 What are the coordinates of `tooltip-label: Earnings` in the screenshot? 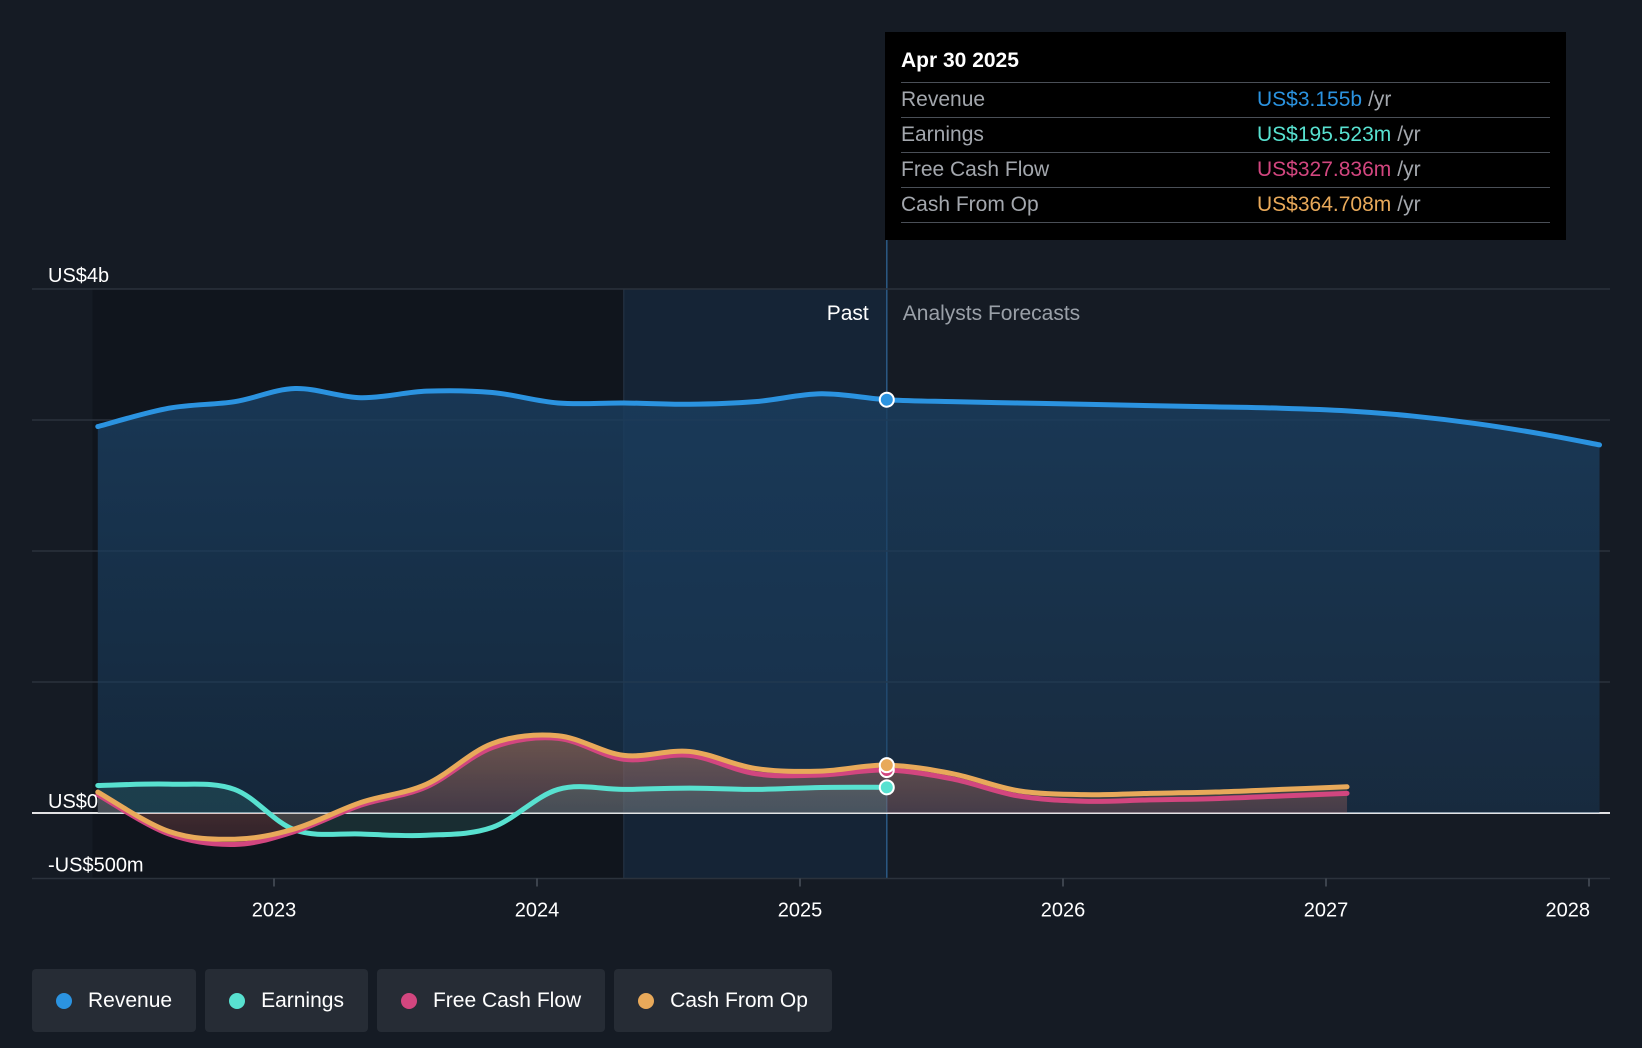 It's located at (942, 134).